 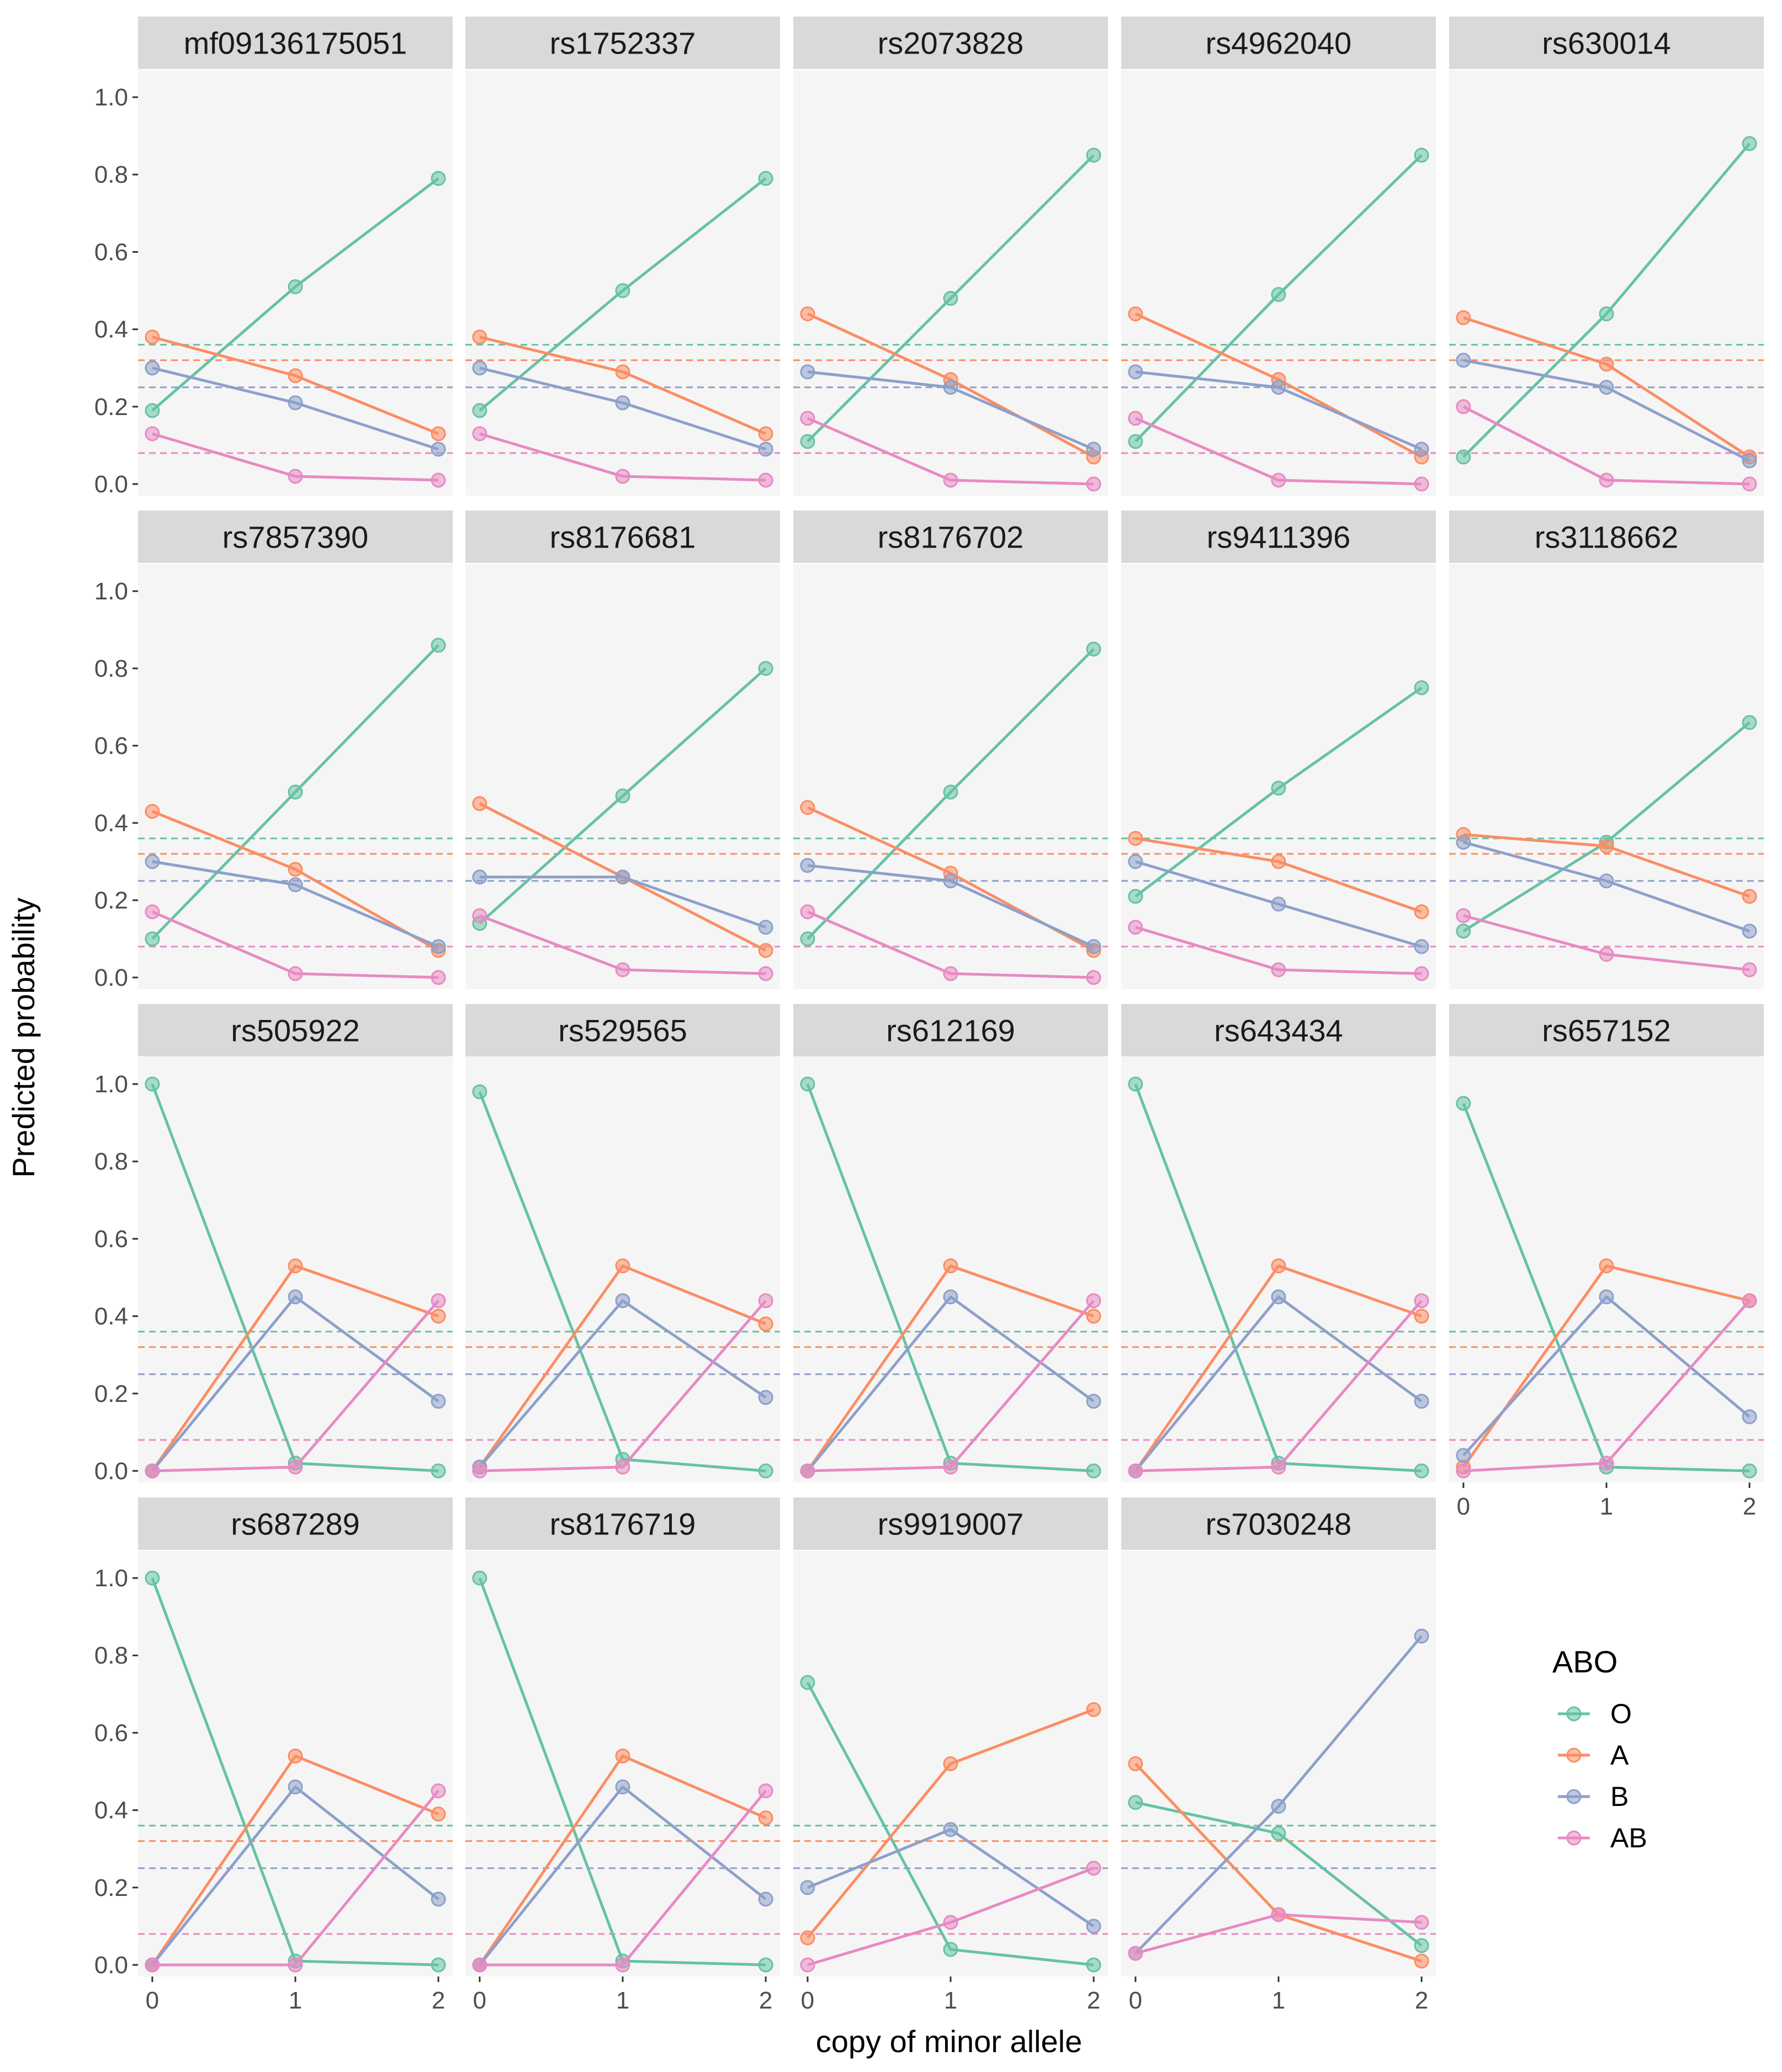 What do you see at coordinates (1619, 1796) in the screenshot?
I see `legend-label: B` at bounding box center [1619, 1796].